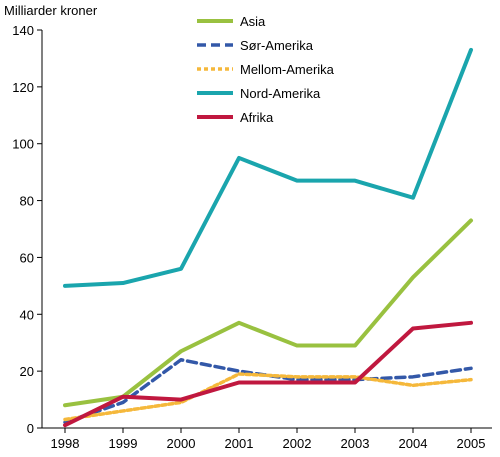 This screenshot has height=457, width=500. What do you see at coordinates (65, 443) in the screenshot?
I see `x-tick-label: 1998` at bounding box center [65, 443].